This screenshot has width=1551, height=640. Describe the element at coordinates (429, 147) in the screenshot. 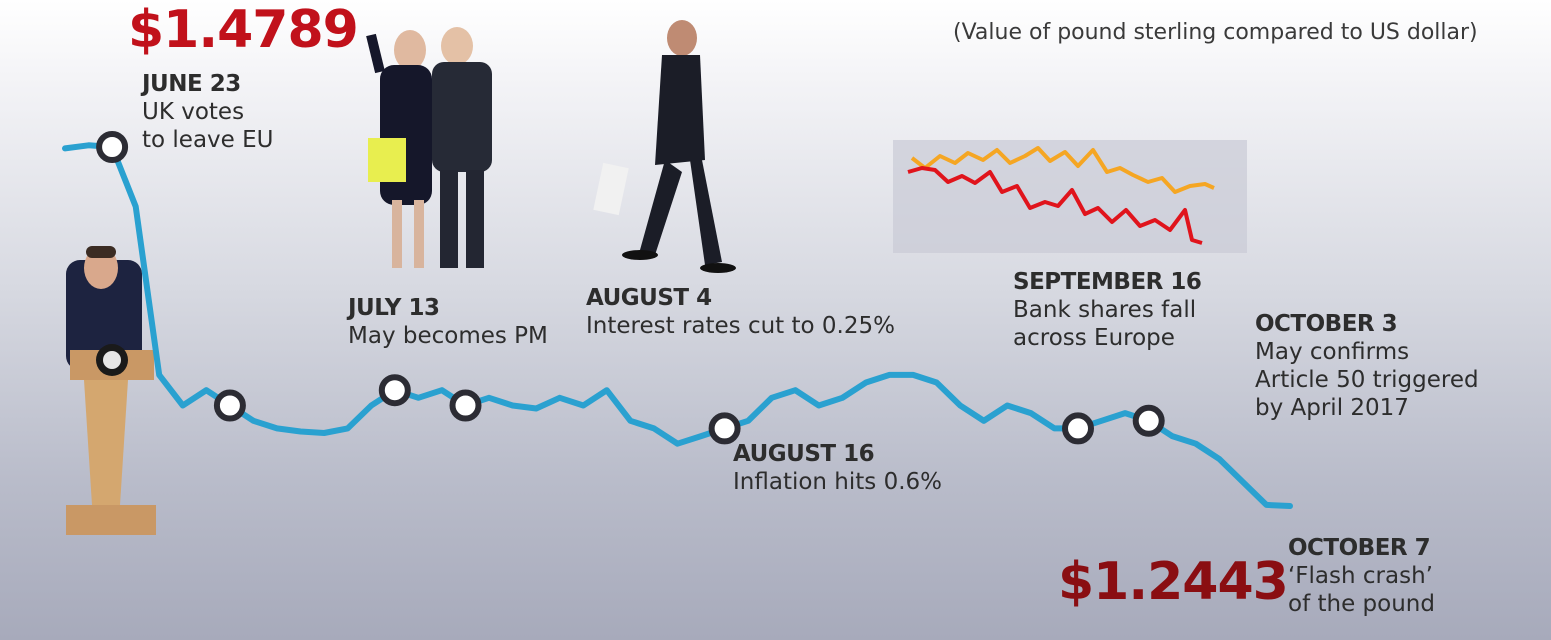

I see `couple-photo` at that location.